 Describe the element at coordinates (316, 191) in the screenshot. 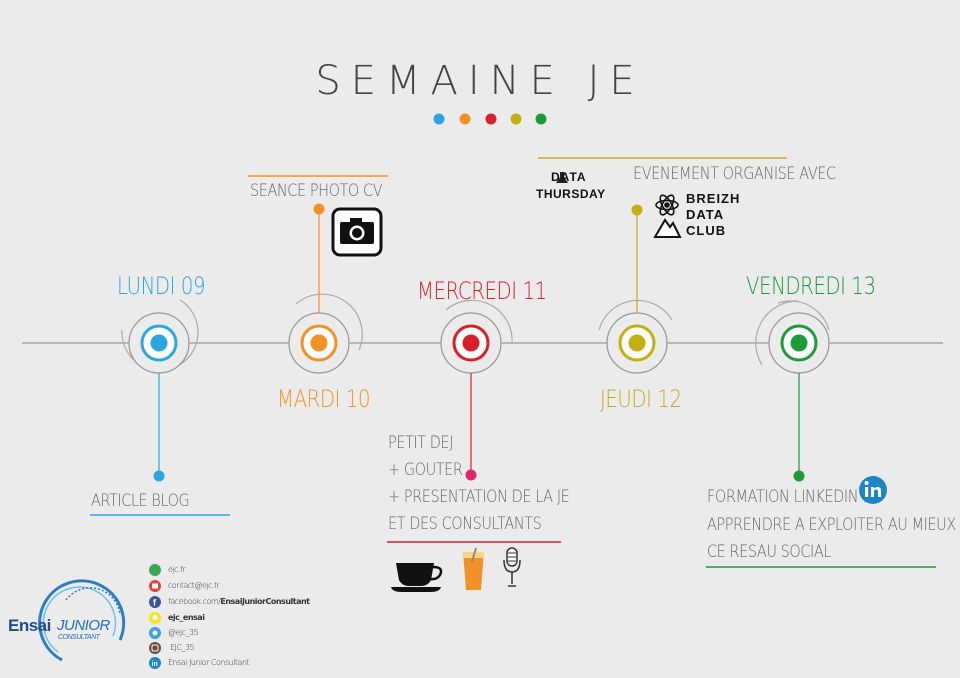

I see `event-tuesday: SEANCE PHOTO CV` at that location.